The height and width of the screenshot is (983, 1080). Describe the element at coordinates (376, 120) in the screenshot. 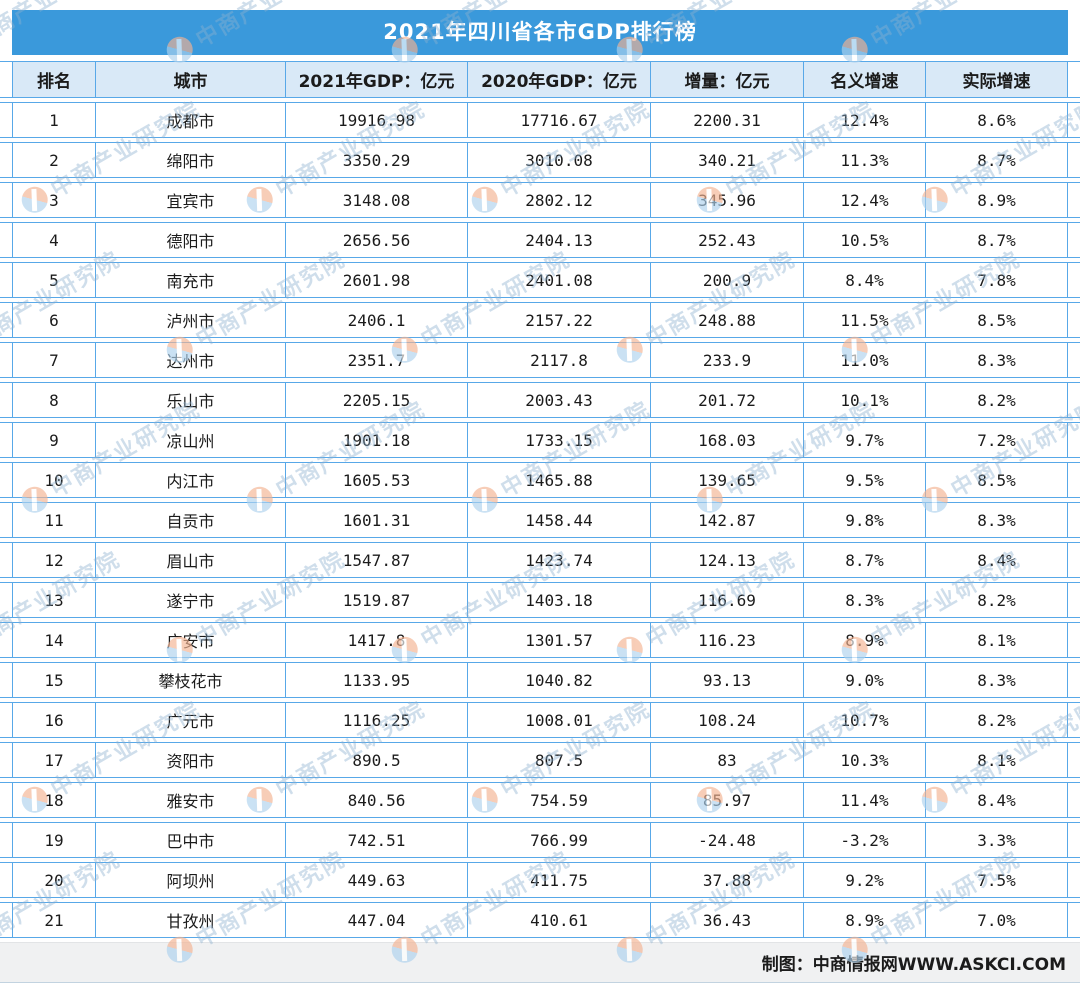

I see `cell-gdp-2021: 19916.98` at that location.